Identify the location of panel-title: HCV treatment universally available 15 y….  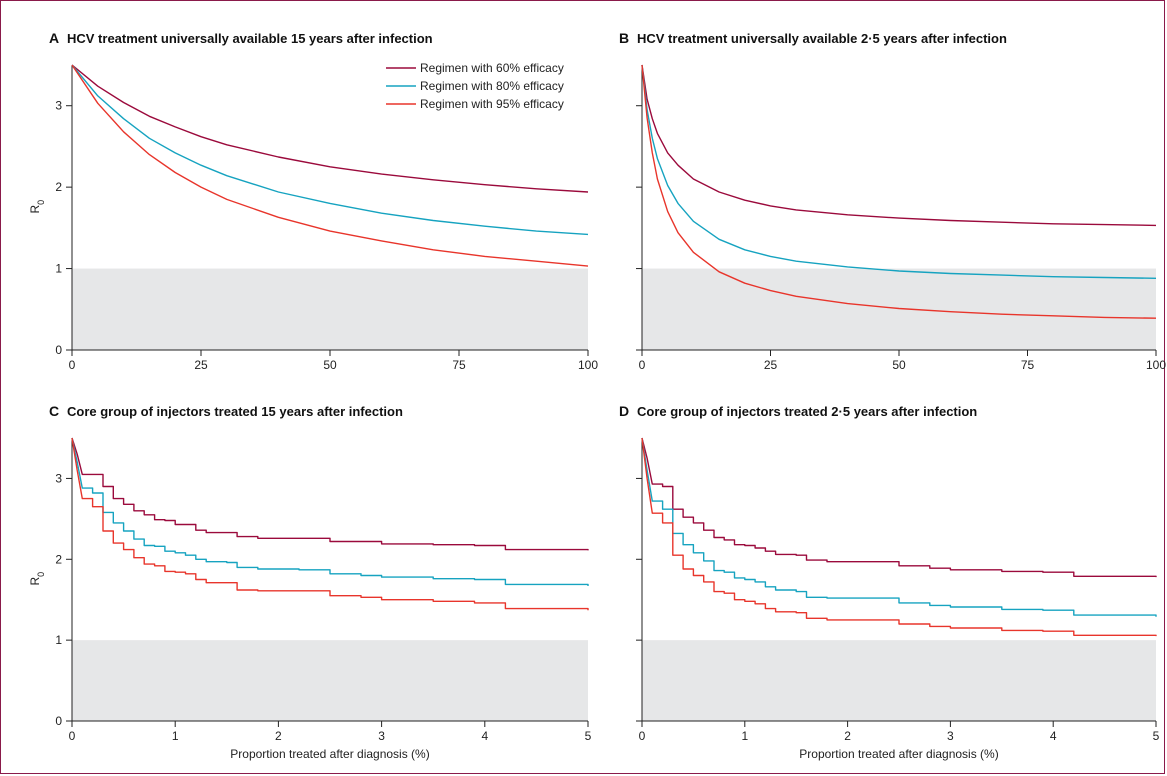
(250, 38).